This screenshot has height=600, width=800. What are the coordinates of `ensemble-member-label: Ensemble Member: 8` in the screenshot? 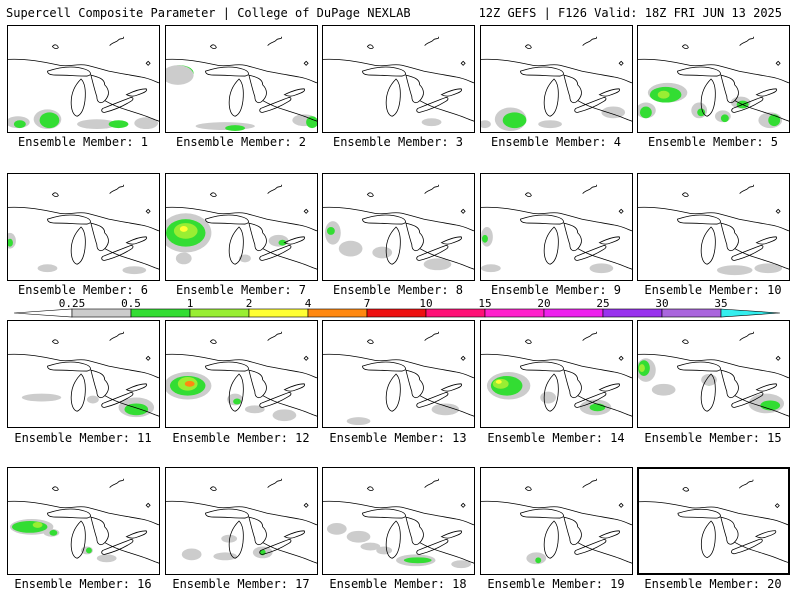 It's located at (398, 290).